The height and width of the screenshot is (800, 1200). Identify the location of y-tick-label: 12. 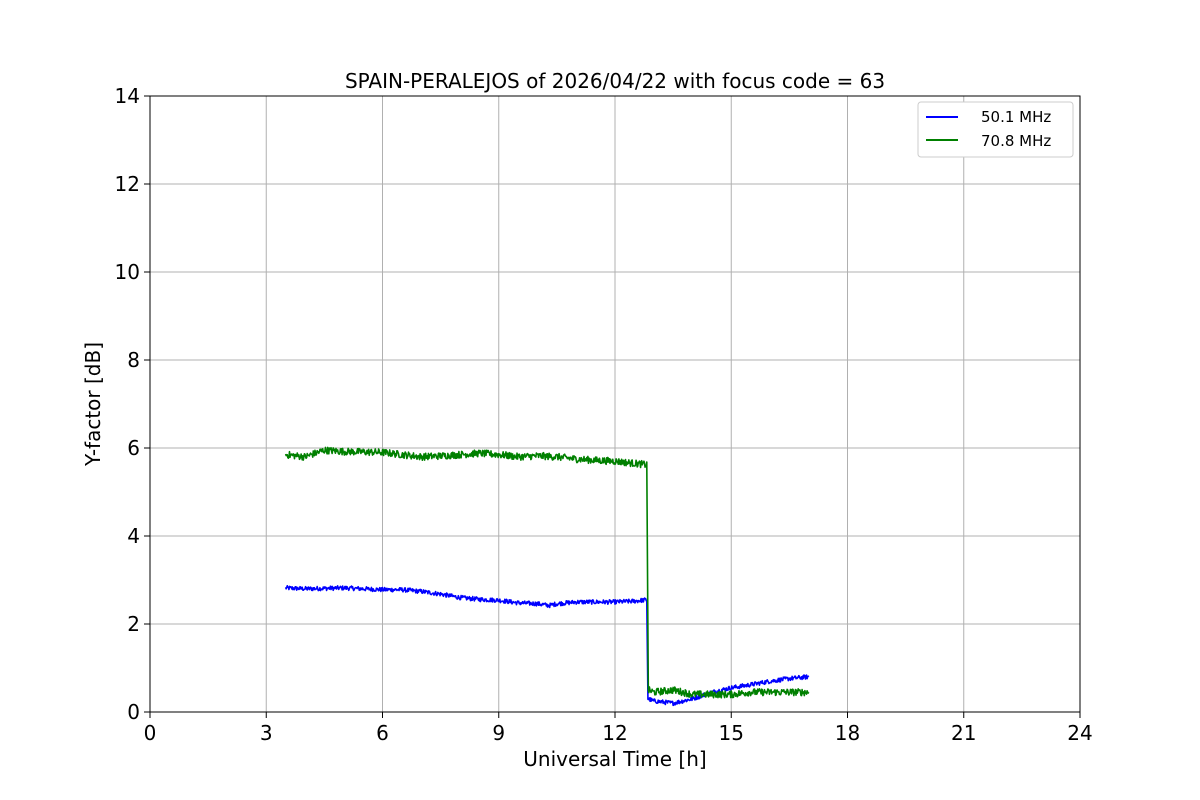
(127, 184).